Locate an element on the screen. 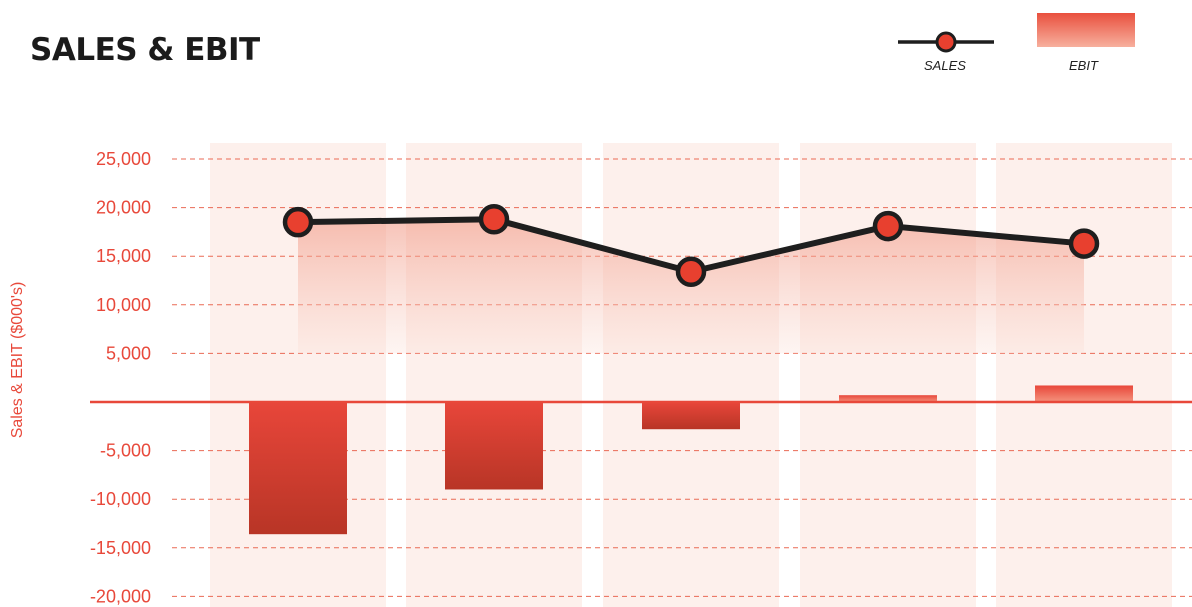 The image size is (1192, 607). y-tick-label: -20,000 is located at coordinates (120, 596).